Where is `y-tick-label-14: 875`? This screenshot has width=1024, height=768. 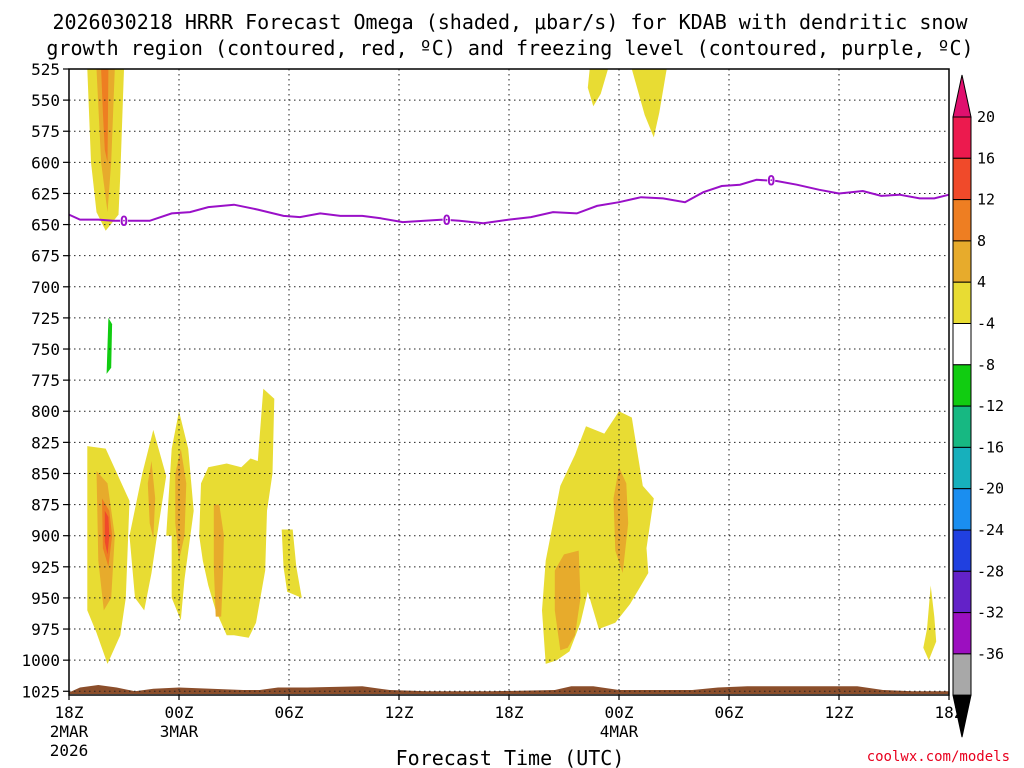
y-tick-label-14: 875 is located at coordinates (45, 505).